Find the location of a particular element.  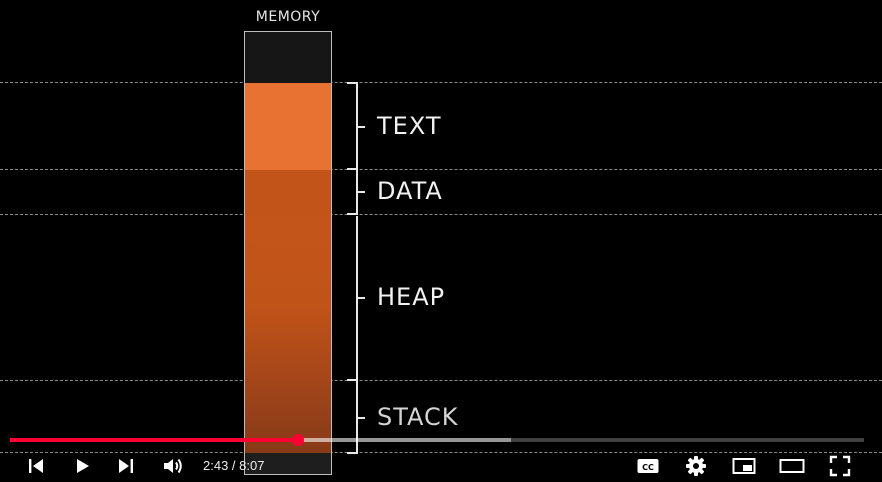

stack-bracket is located at coordinates (357, 417).